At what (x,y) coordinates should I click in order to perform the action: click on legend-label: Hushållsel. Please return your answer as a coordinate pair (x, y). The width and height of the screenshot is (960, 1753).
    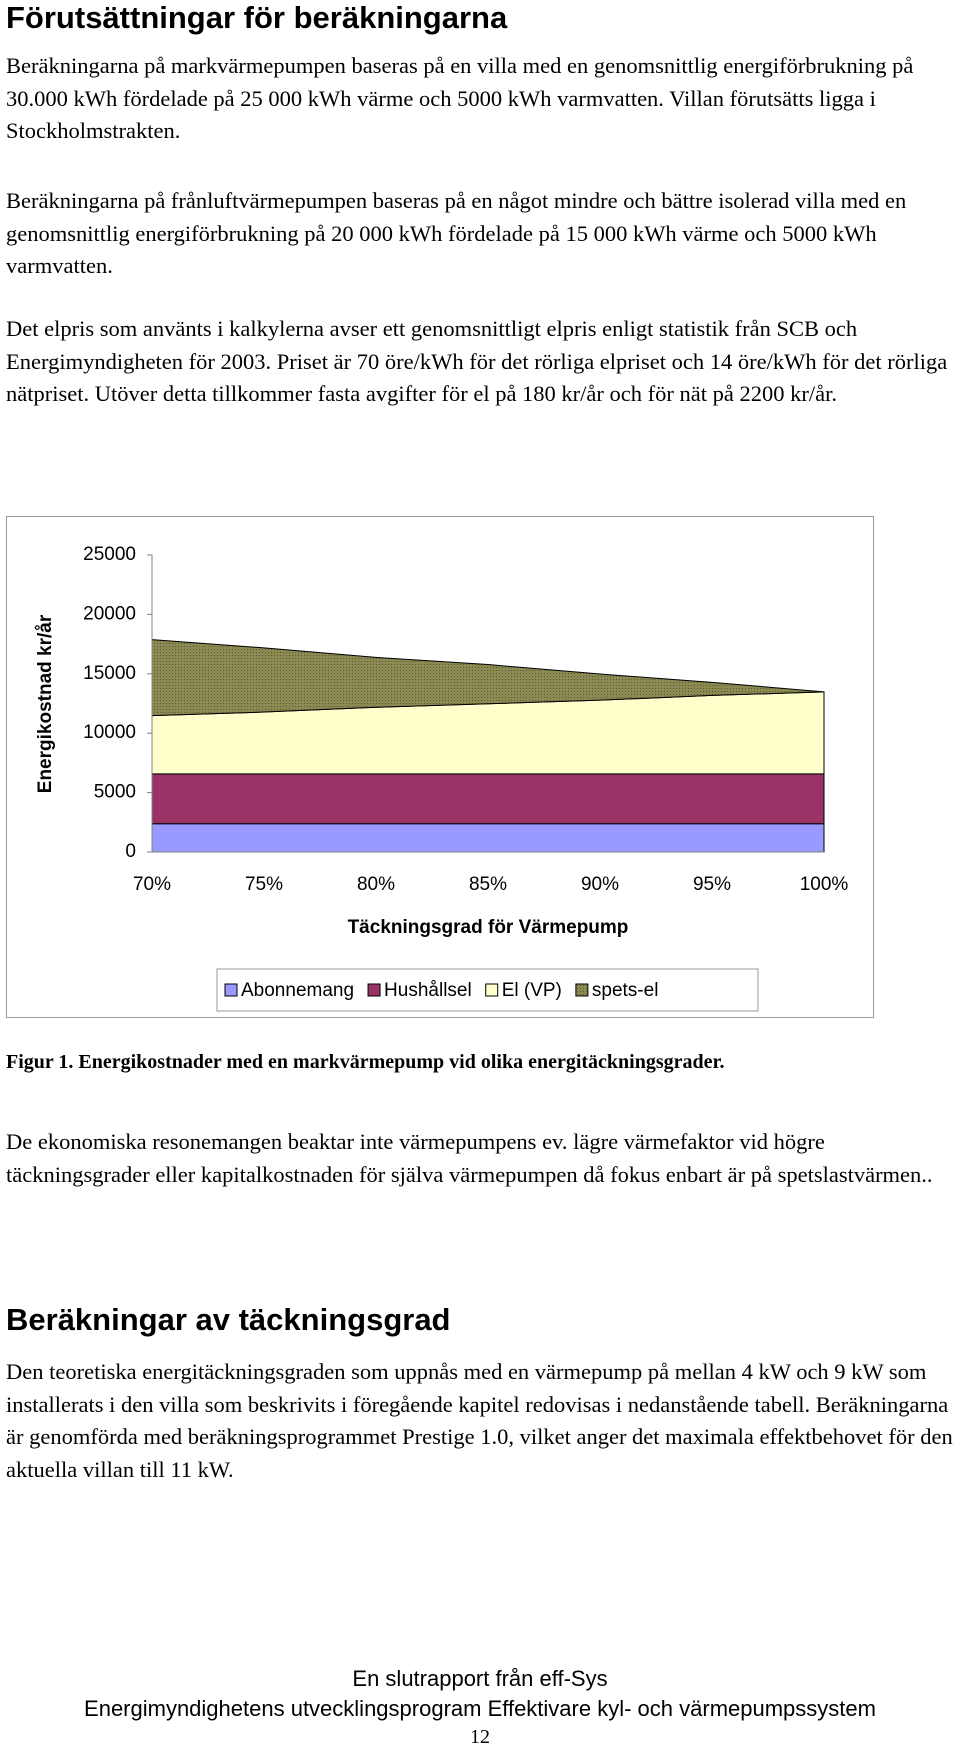
    Looking at the image, I should click on (428, 990).